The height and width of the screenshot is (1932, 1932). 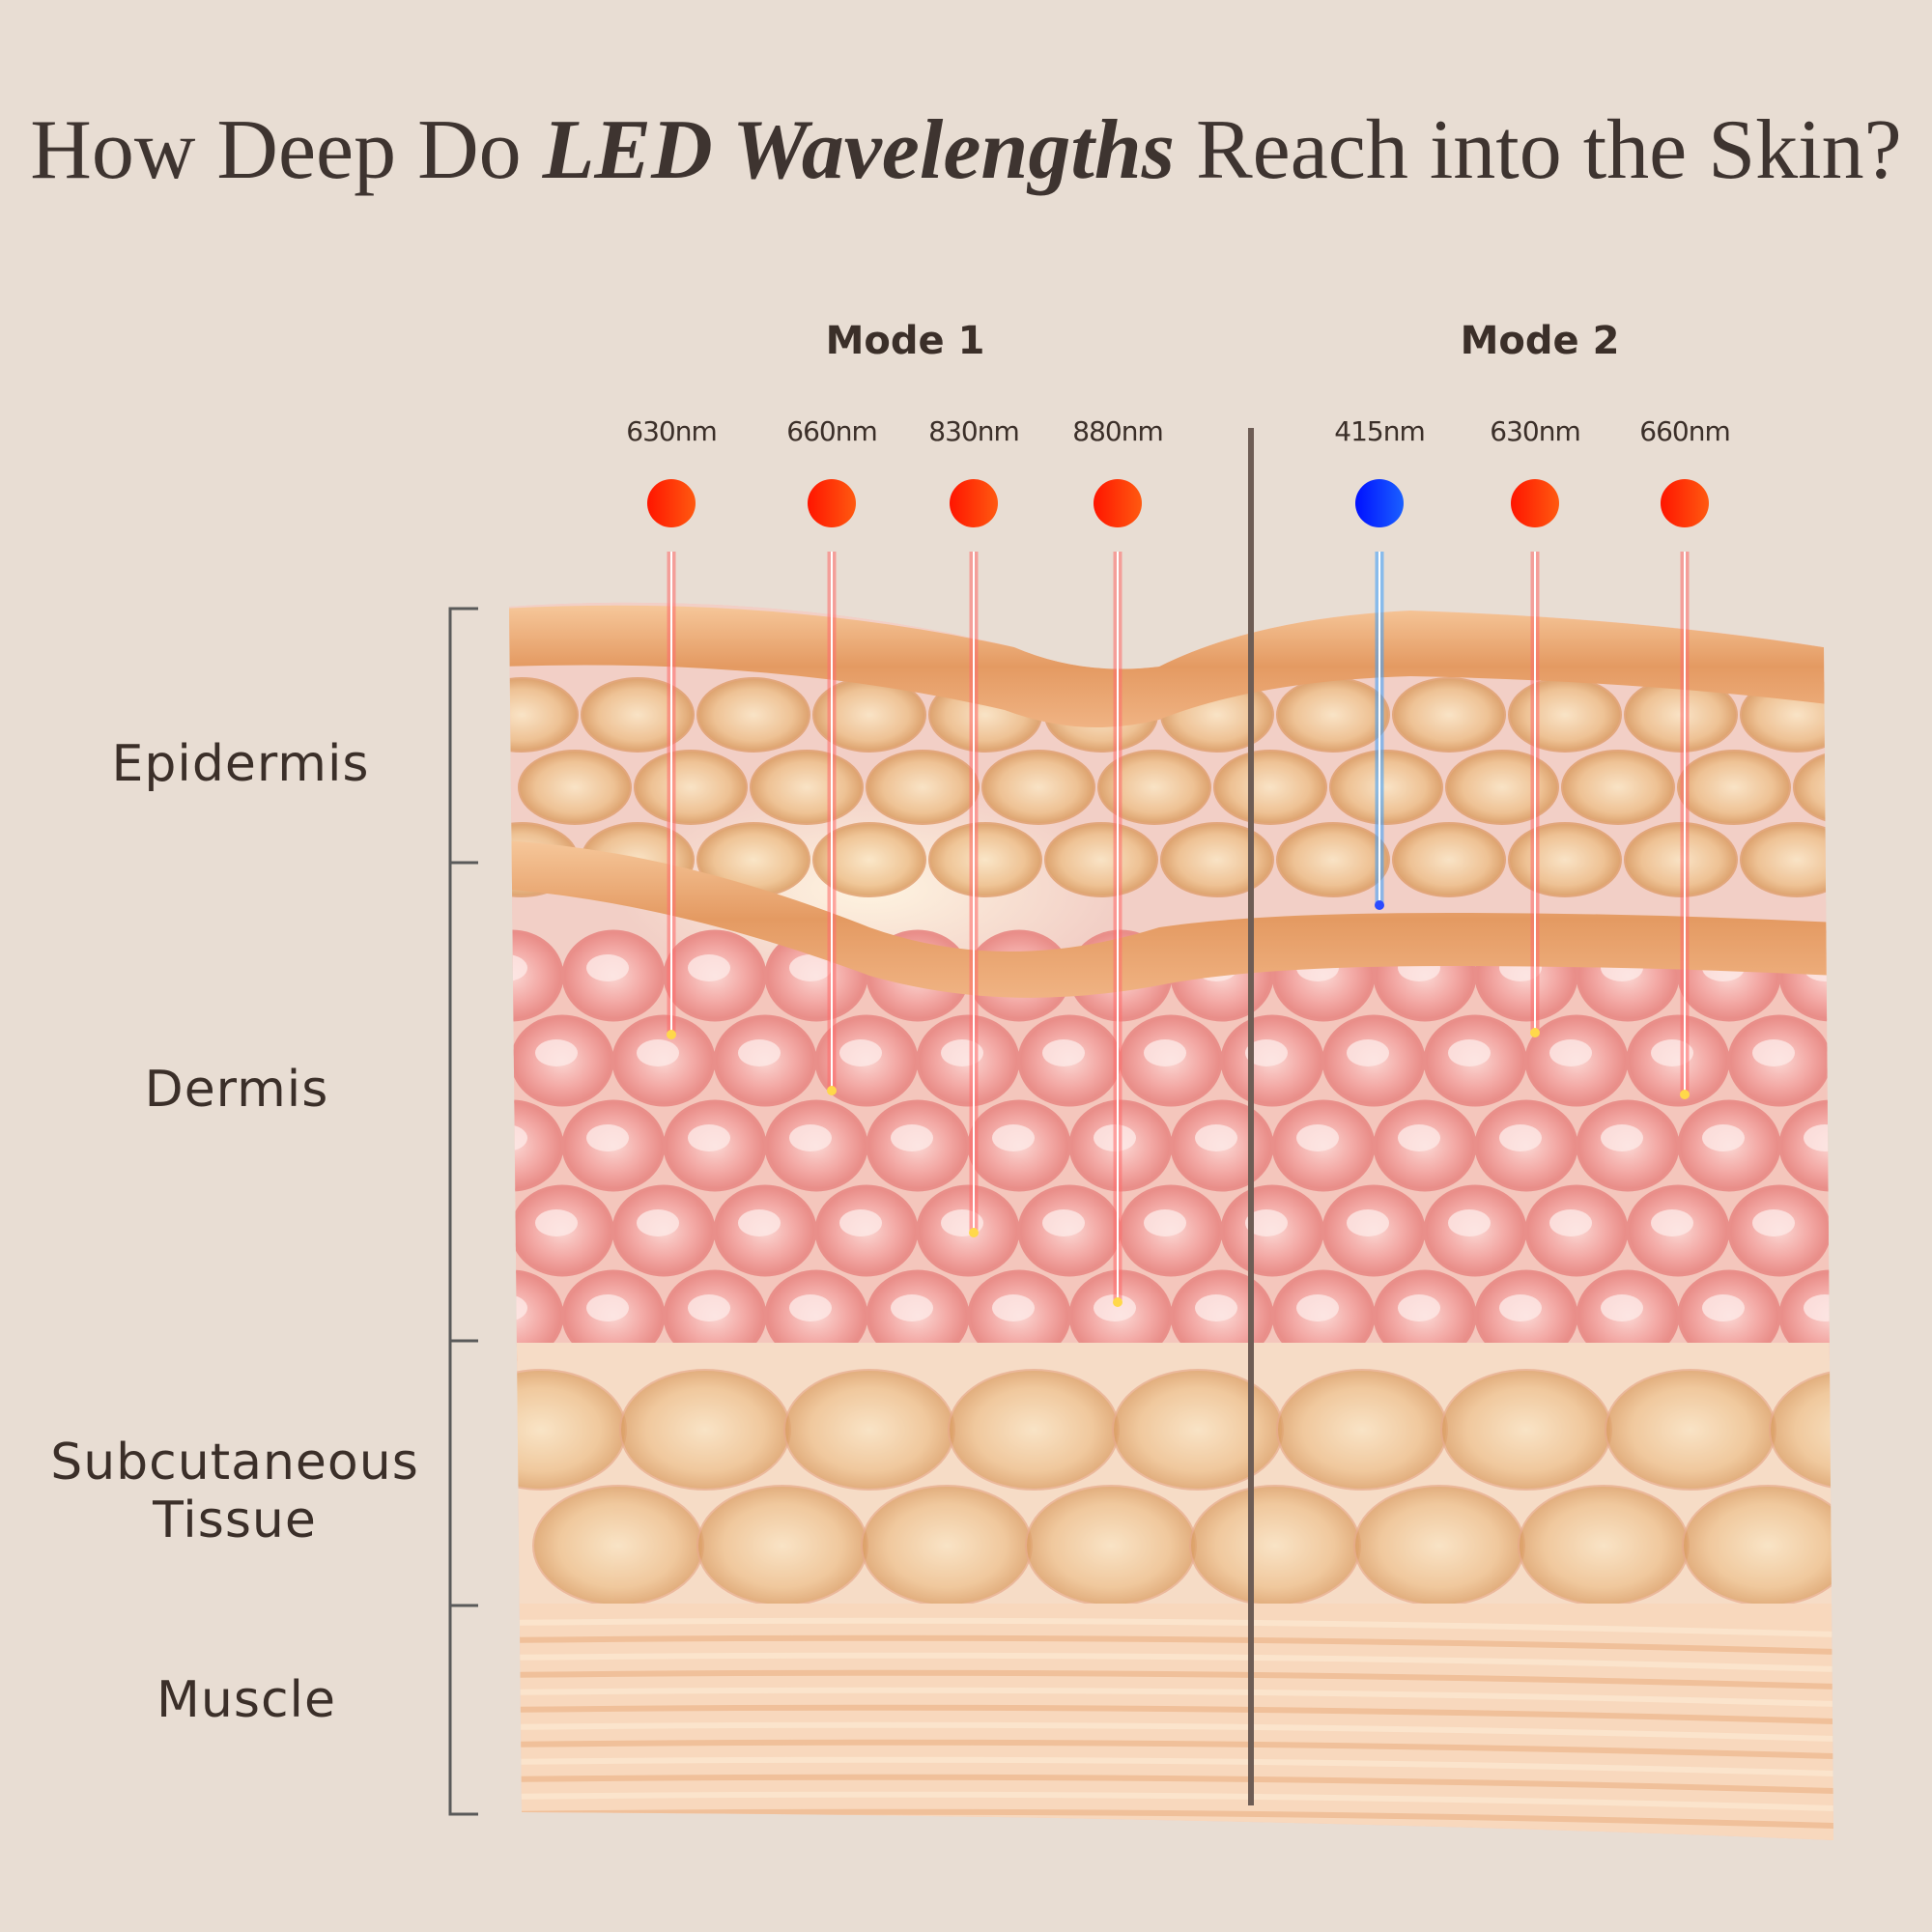 What do you see at coordinates (536, 975) in the screenshot?
I see `dermis-cell` at bounding box center [536, 975].